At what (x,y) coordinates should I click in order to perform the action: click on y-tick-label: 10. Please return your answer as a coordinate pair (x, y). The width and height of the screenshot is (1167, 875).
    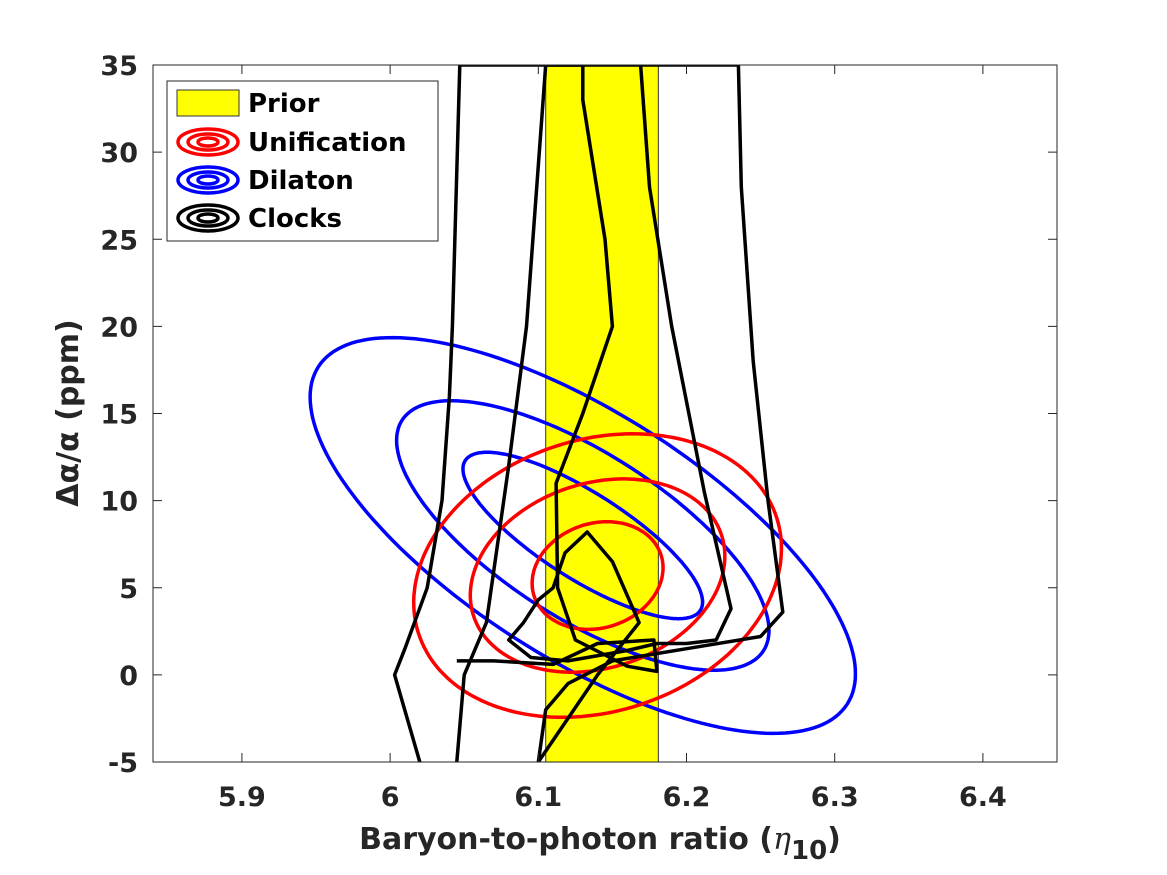
    Looking at the image, I should click on (119, 502).